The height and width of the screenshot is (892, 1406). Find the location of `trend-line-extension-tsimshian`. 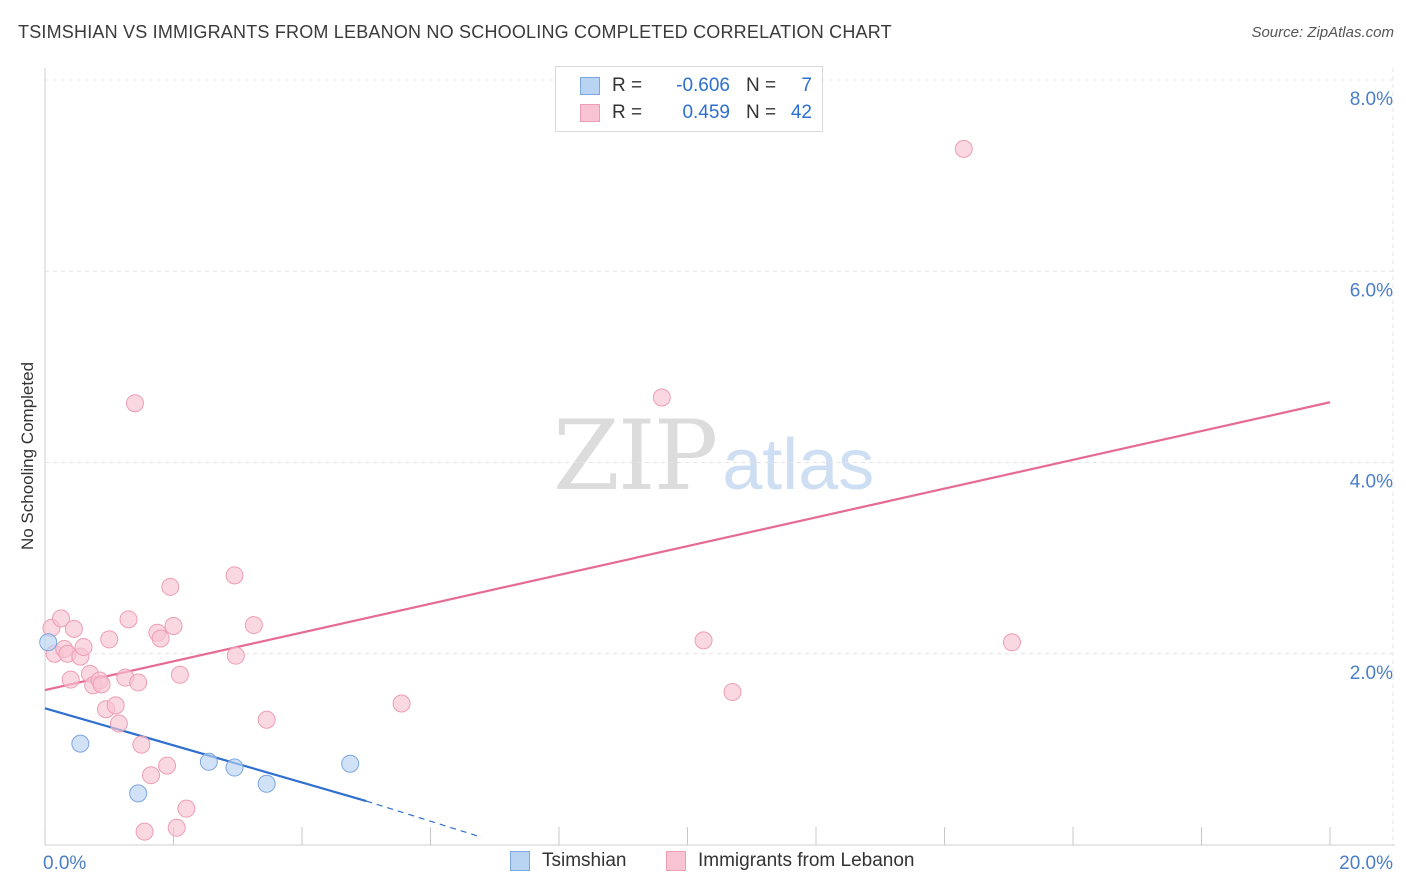

trend-line-extension-tsimshian is located at coordinates (424, 819).